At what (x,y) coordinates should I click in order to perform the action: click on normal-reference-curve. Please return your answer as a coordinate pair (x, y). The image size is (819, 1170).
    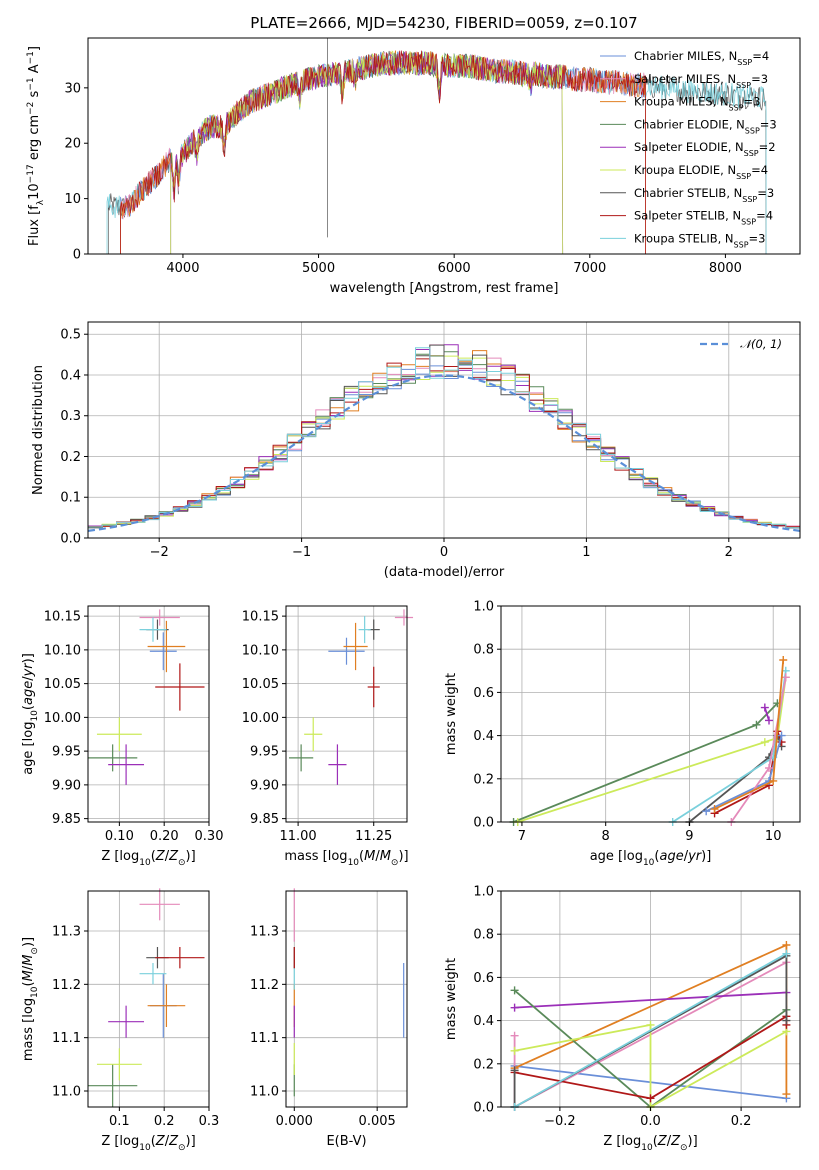
    Looking at the image, I should click on (444, 453).